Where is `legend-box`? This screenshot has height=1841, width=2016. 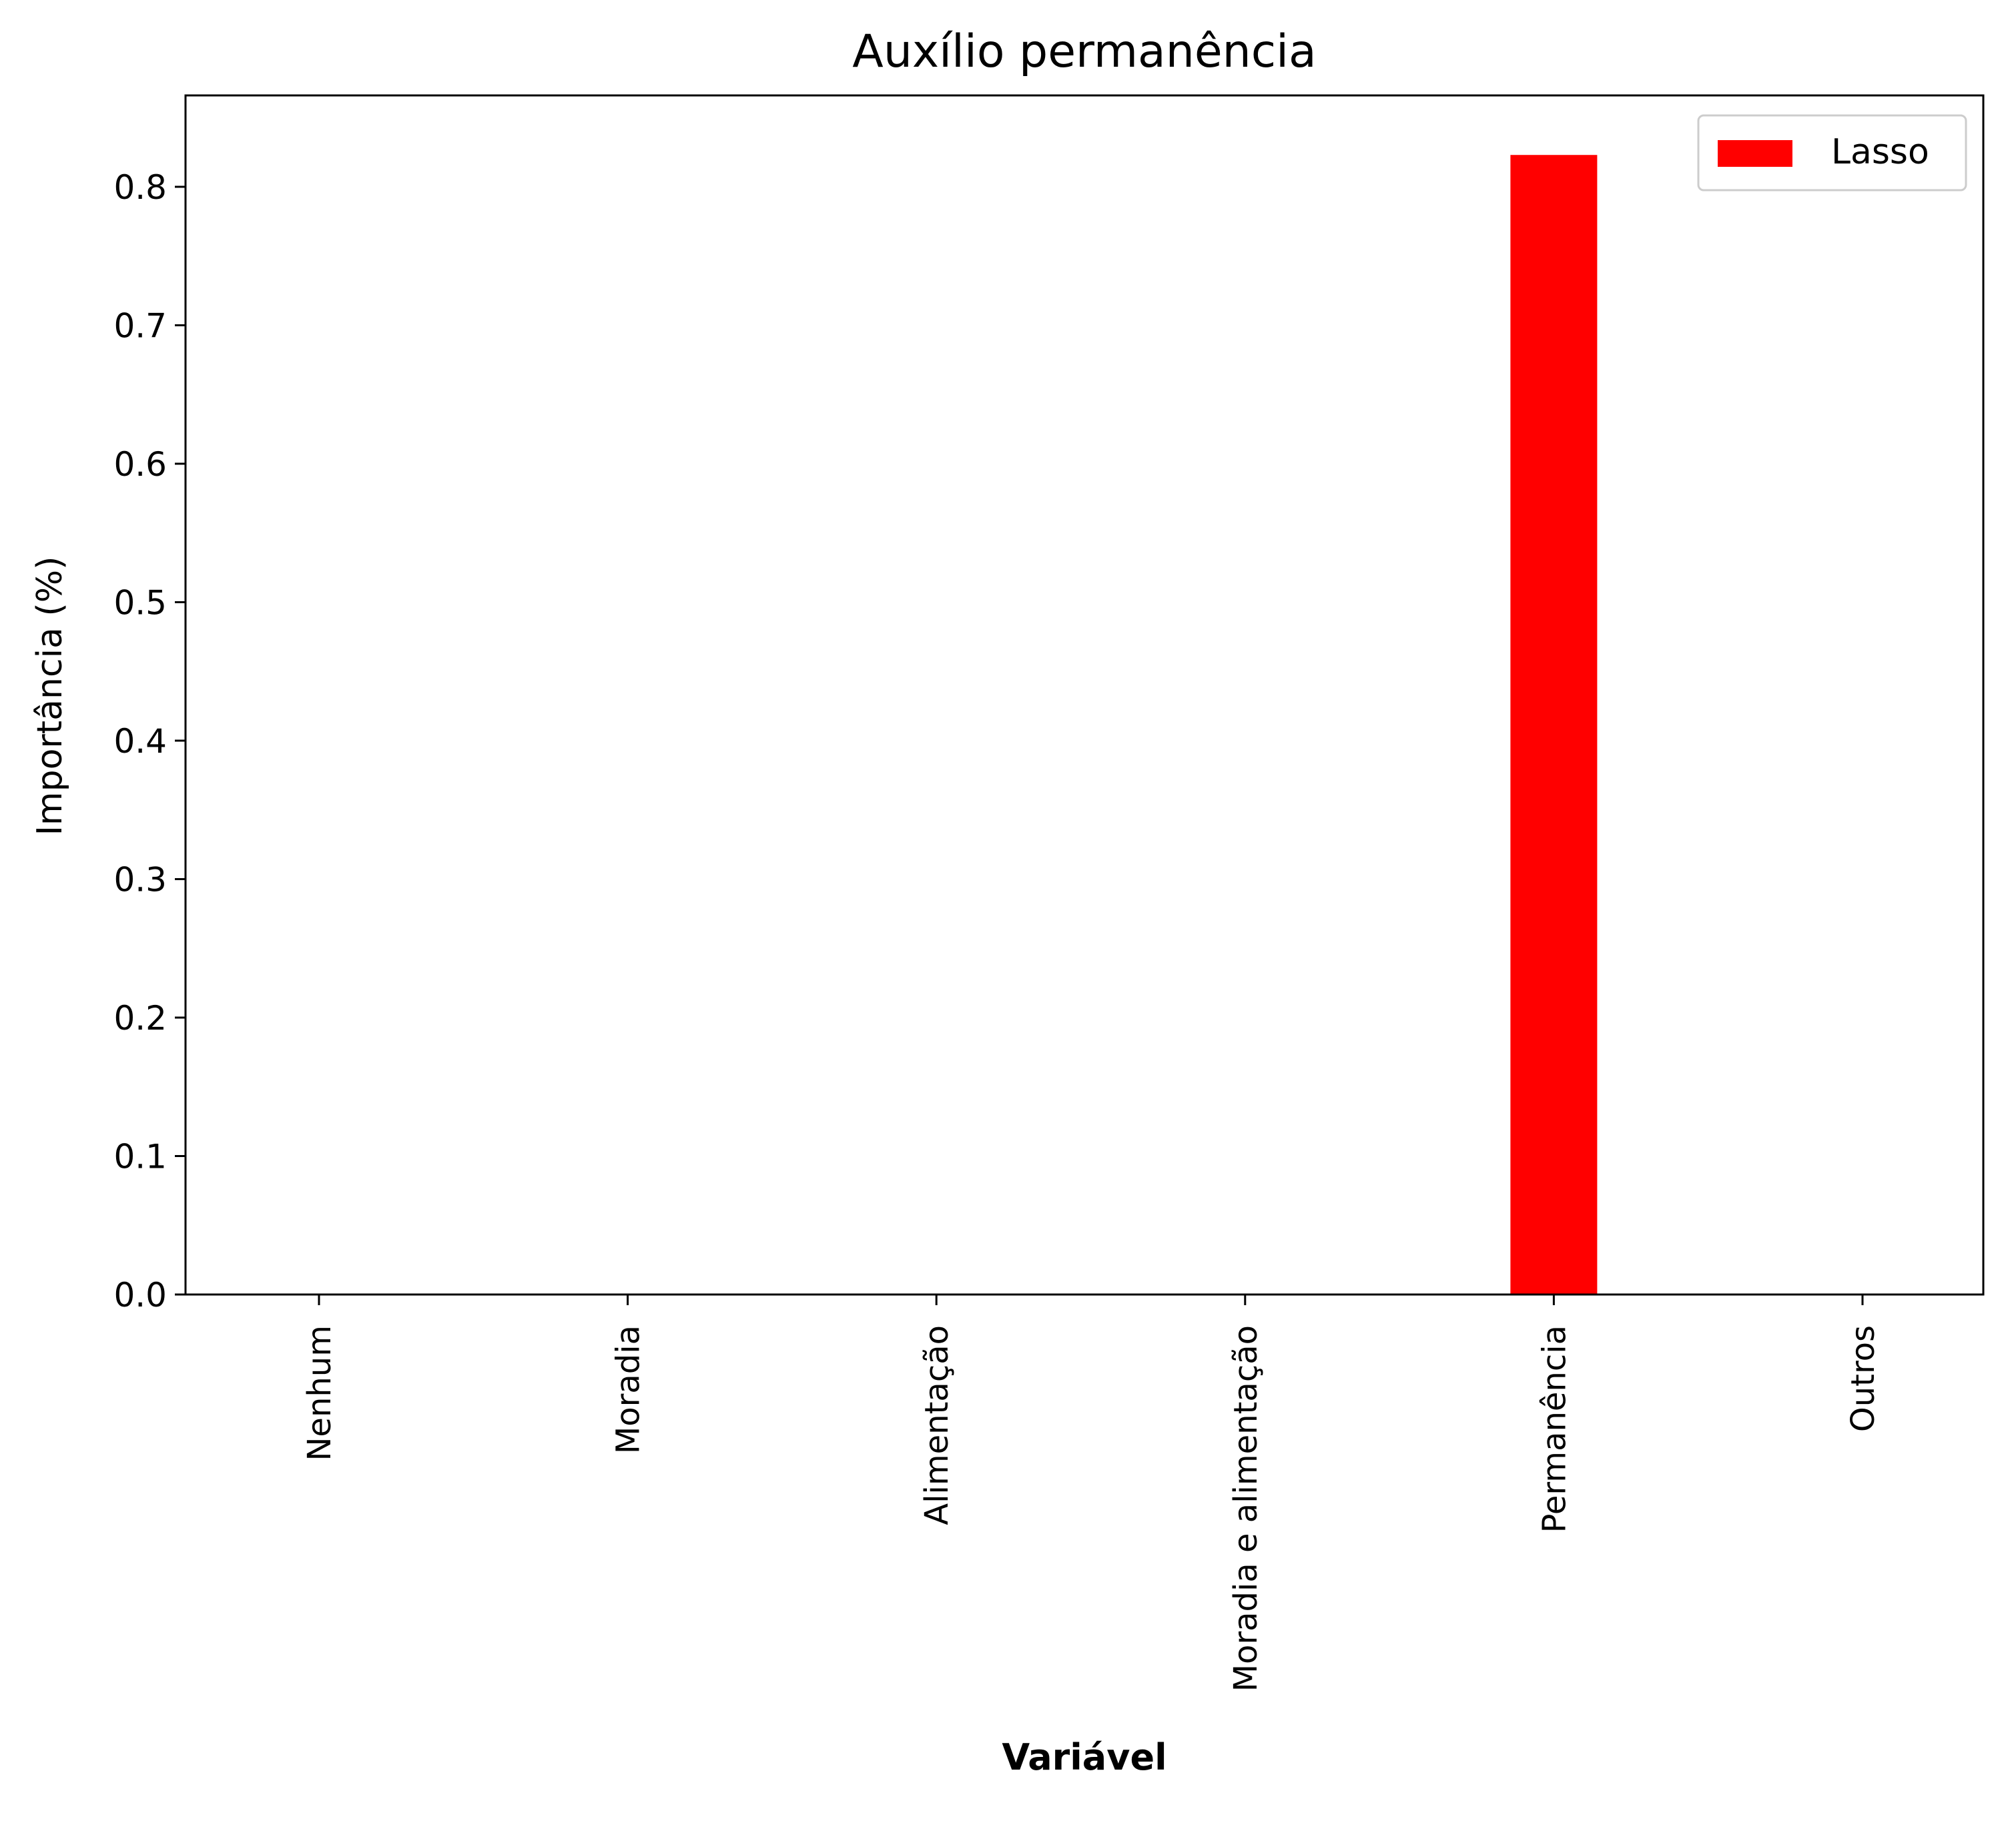
legend-box is located at coordinates (1832, 153).